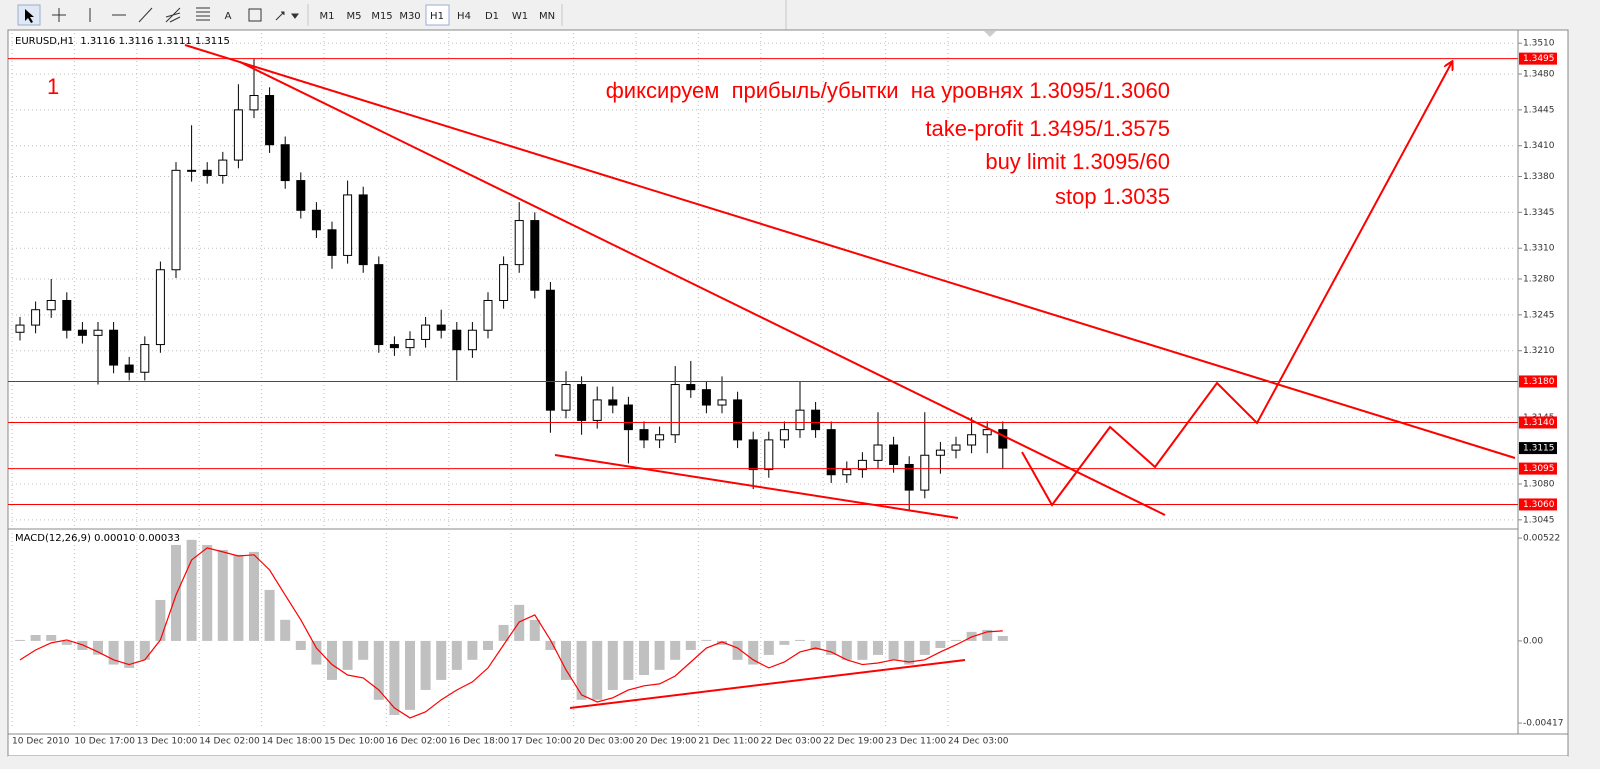 The width and height of the screenshot is (1600, 769). I want to click on x-tick-label: 10 Dec 2010, so click(41, 742).